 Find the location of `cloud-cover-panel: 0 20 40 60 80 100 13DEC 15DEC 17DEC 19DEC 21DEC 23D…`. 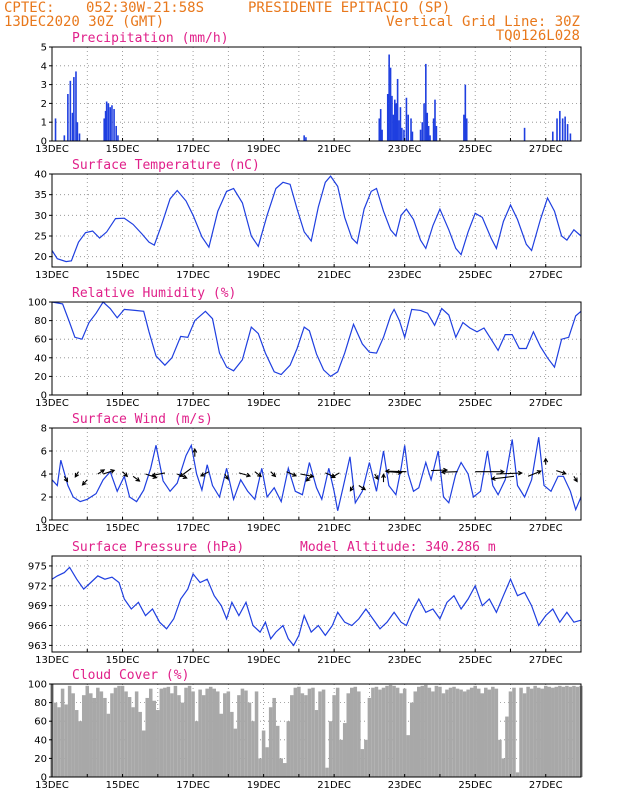

cloud-cover-panel: 0 20 40 60 80 100 13DEC 15DEC 17DEC 19DEC 21DEC 23D… is located at coordinates (305, 729).